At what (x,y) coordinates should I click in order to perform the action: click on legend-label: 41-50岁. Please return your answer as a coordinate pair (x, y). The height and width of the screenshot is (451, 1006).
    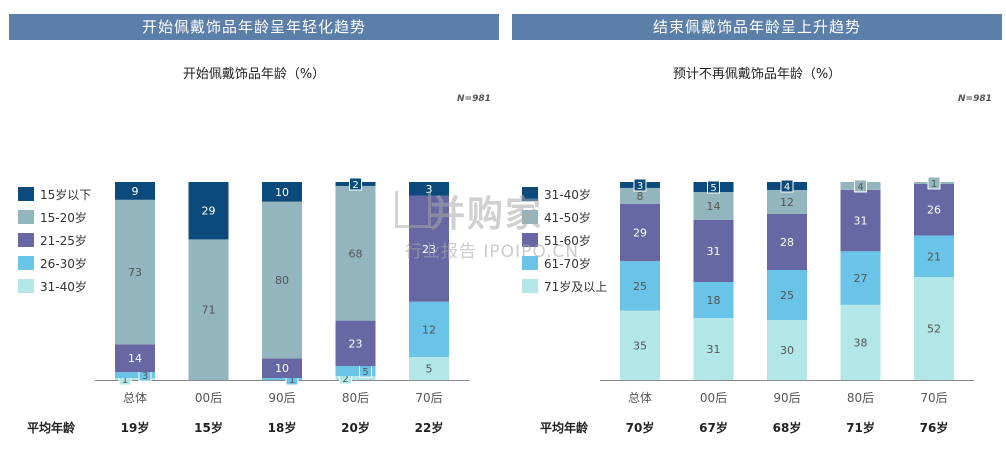
    Looking at the image, I should click on (567, 217).